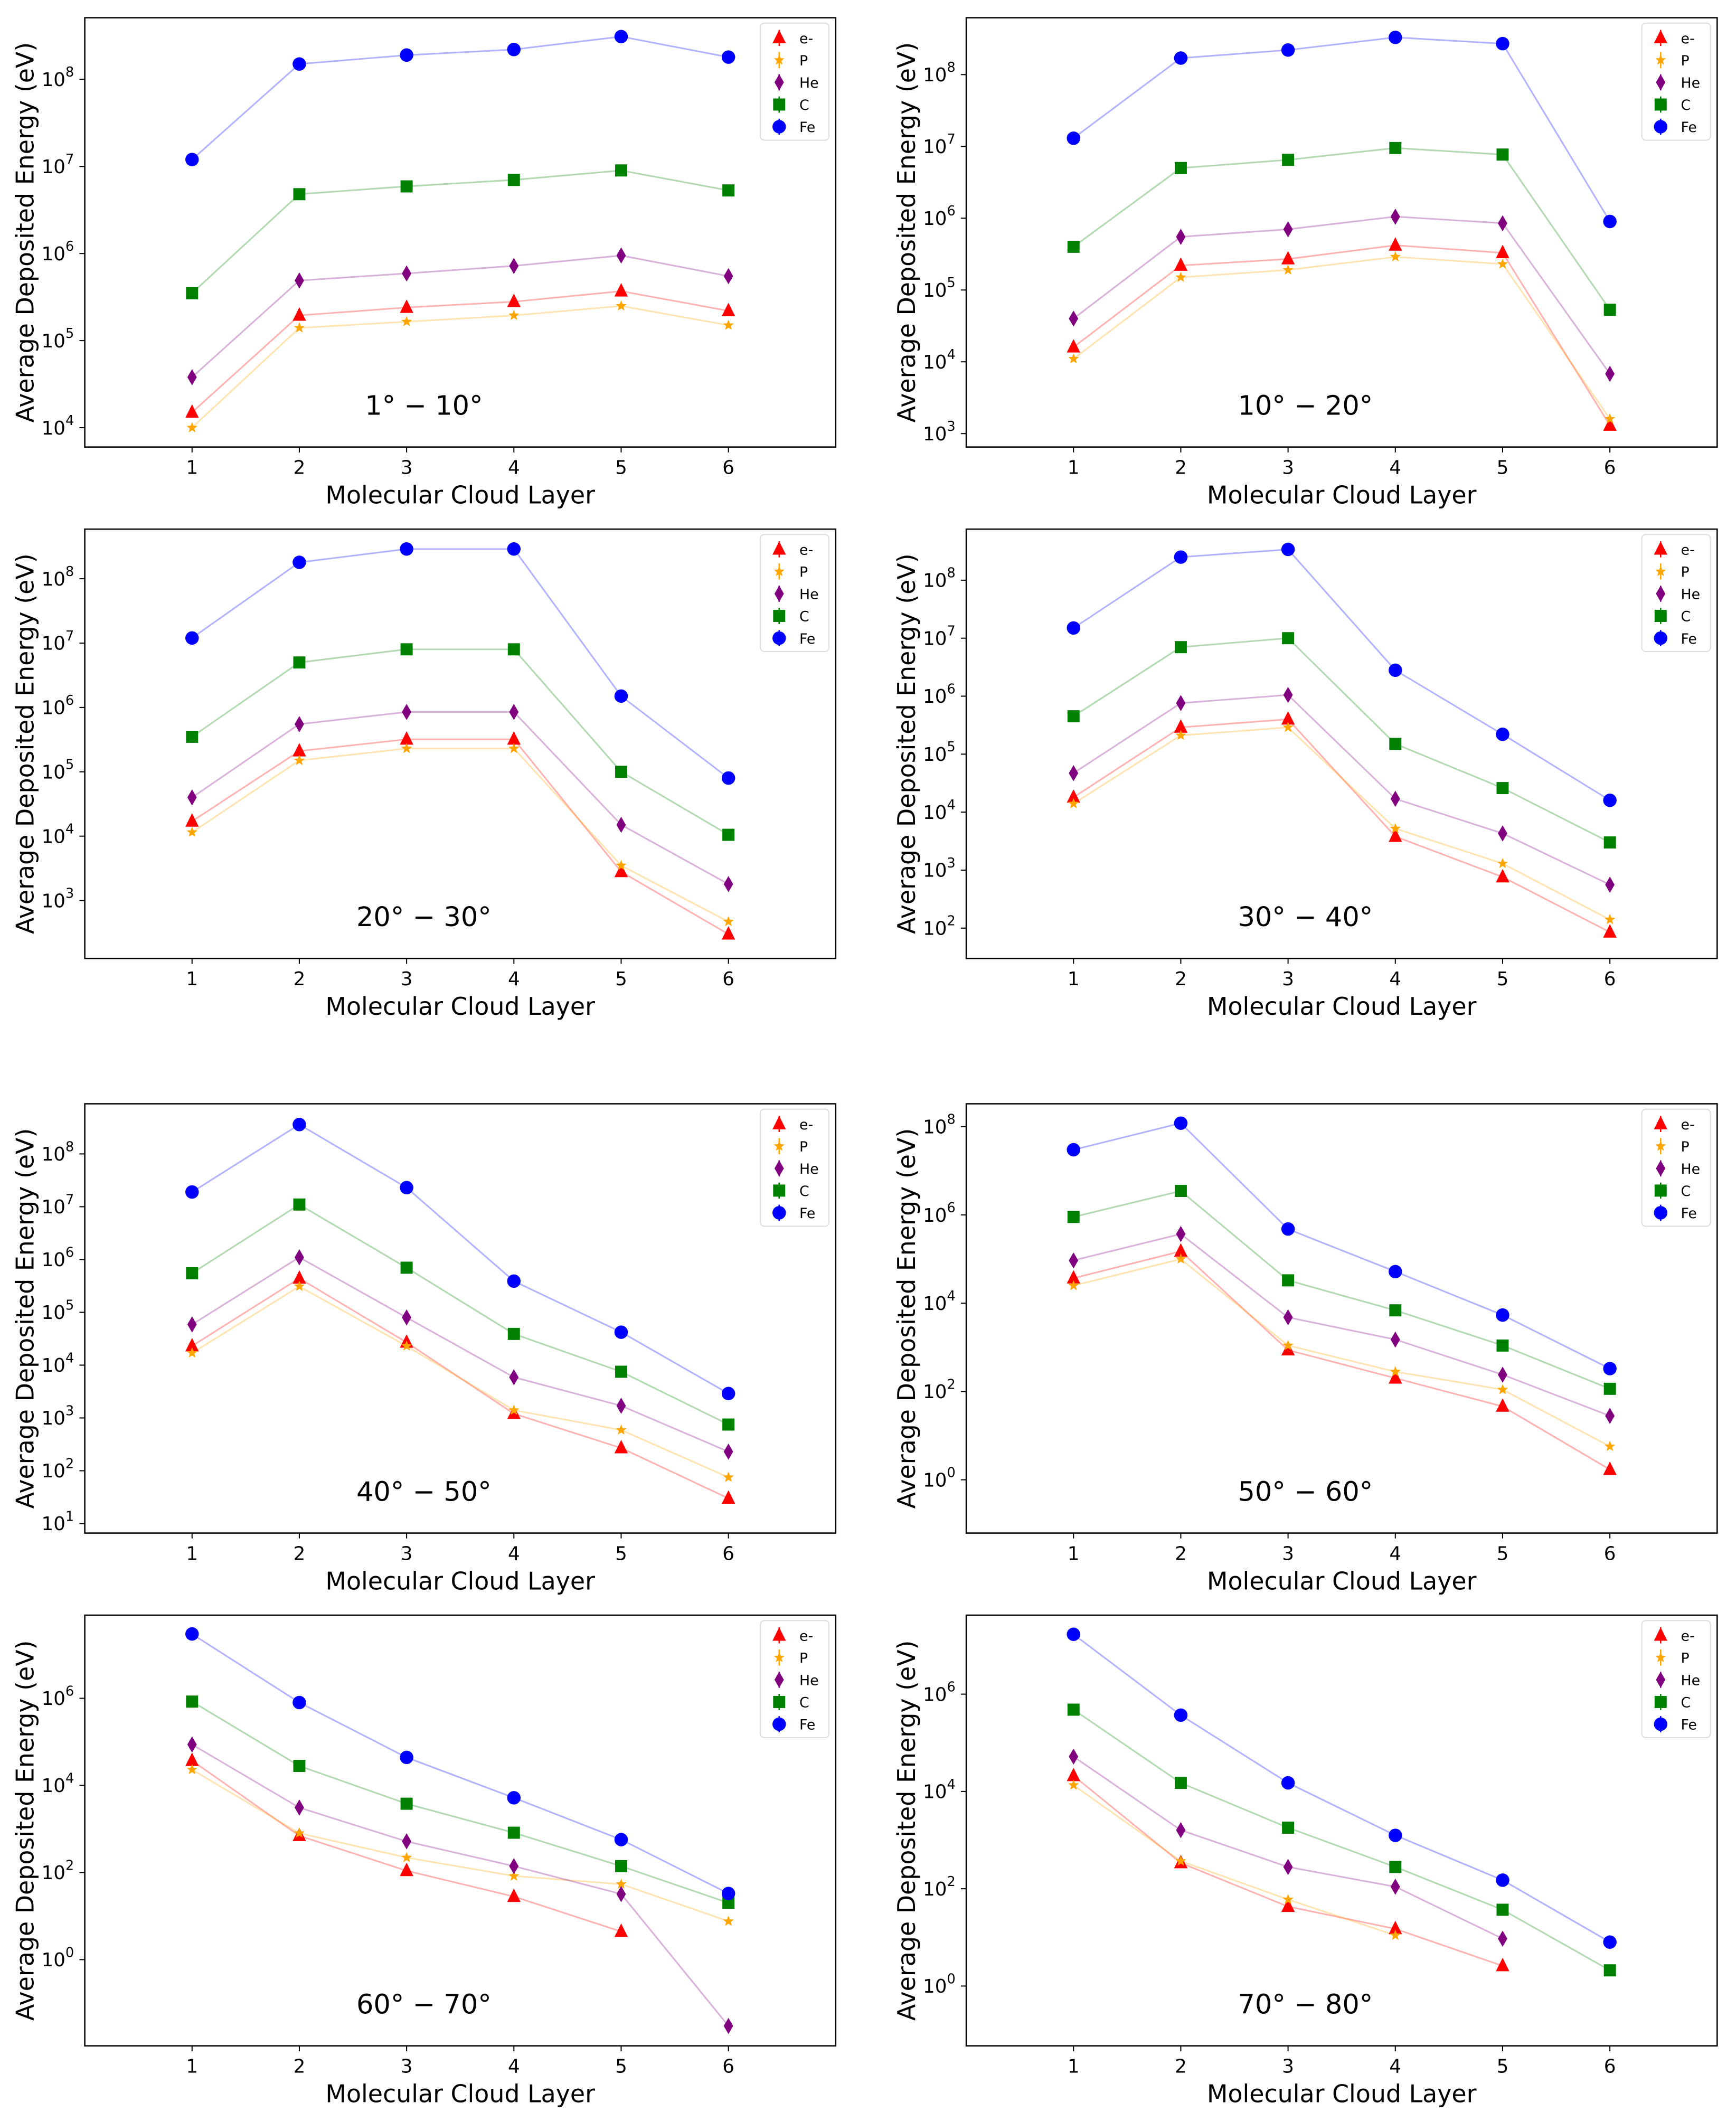 The height and width of the screenshot is (2112, 1736). Describe the element at coordinates (58, 1311) in the screenshot. I see `y-tick-label: 10⁵` at that location.